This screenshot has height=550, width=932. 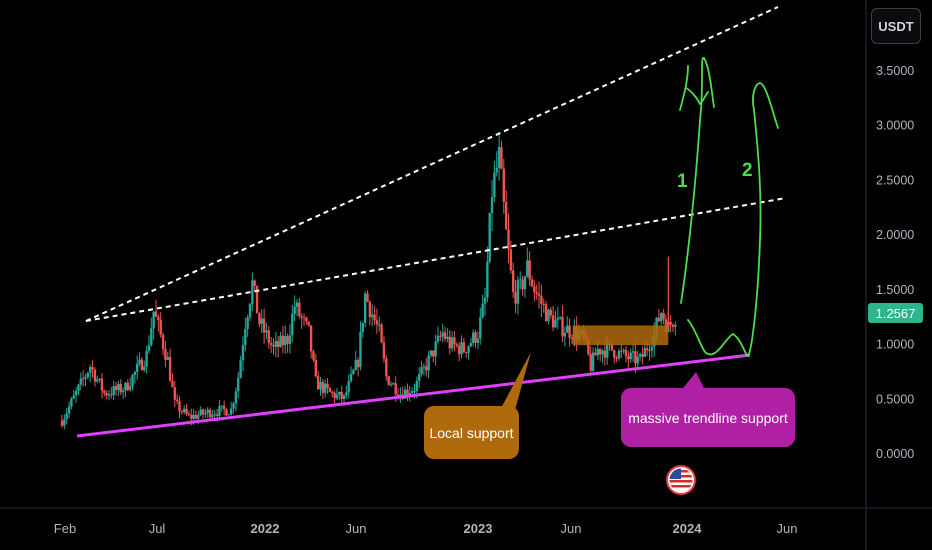 I want to click on projection-path, so click(x=694, y=88).